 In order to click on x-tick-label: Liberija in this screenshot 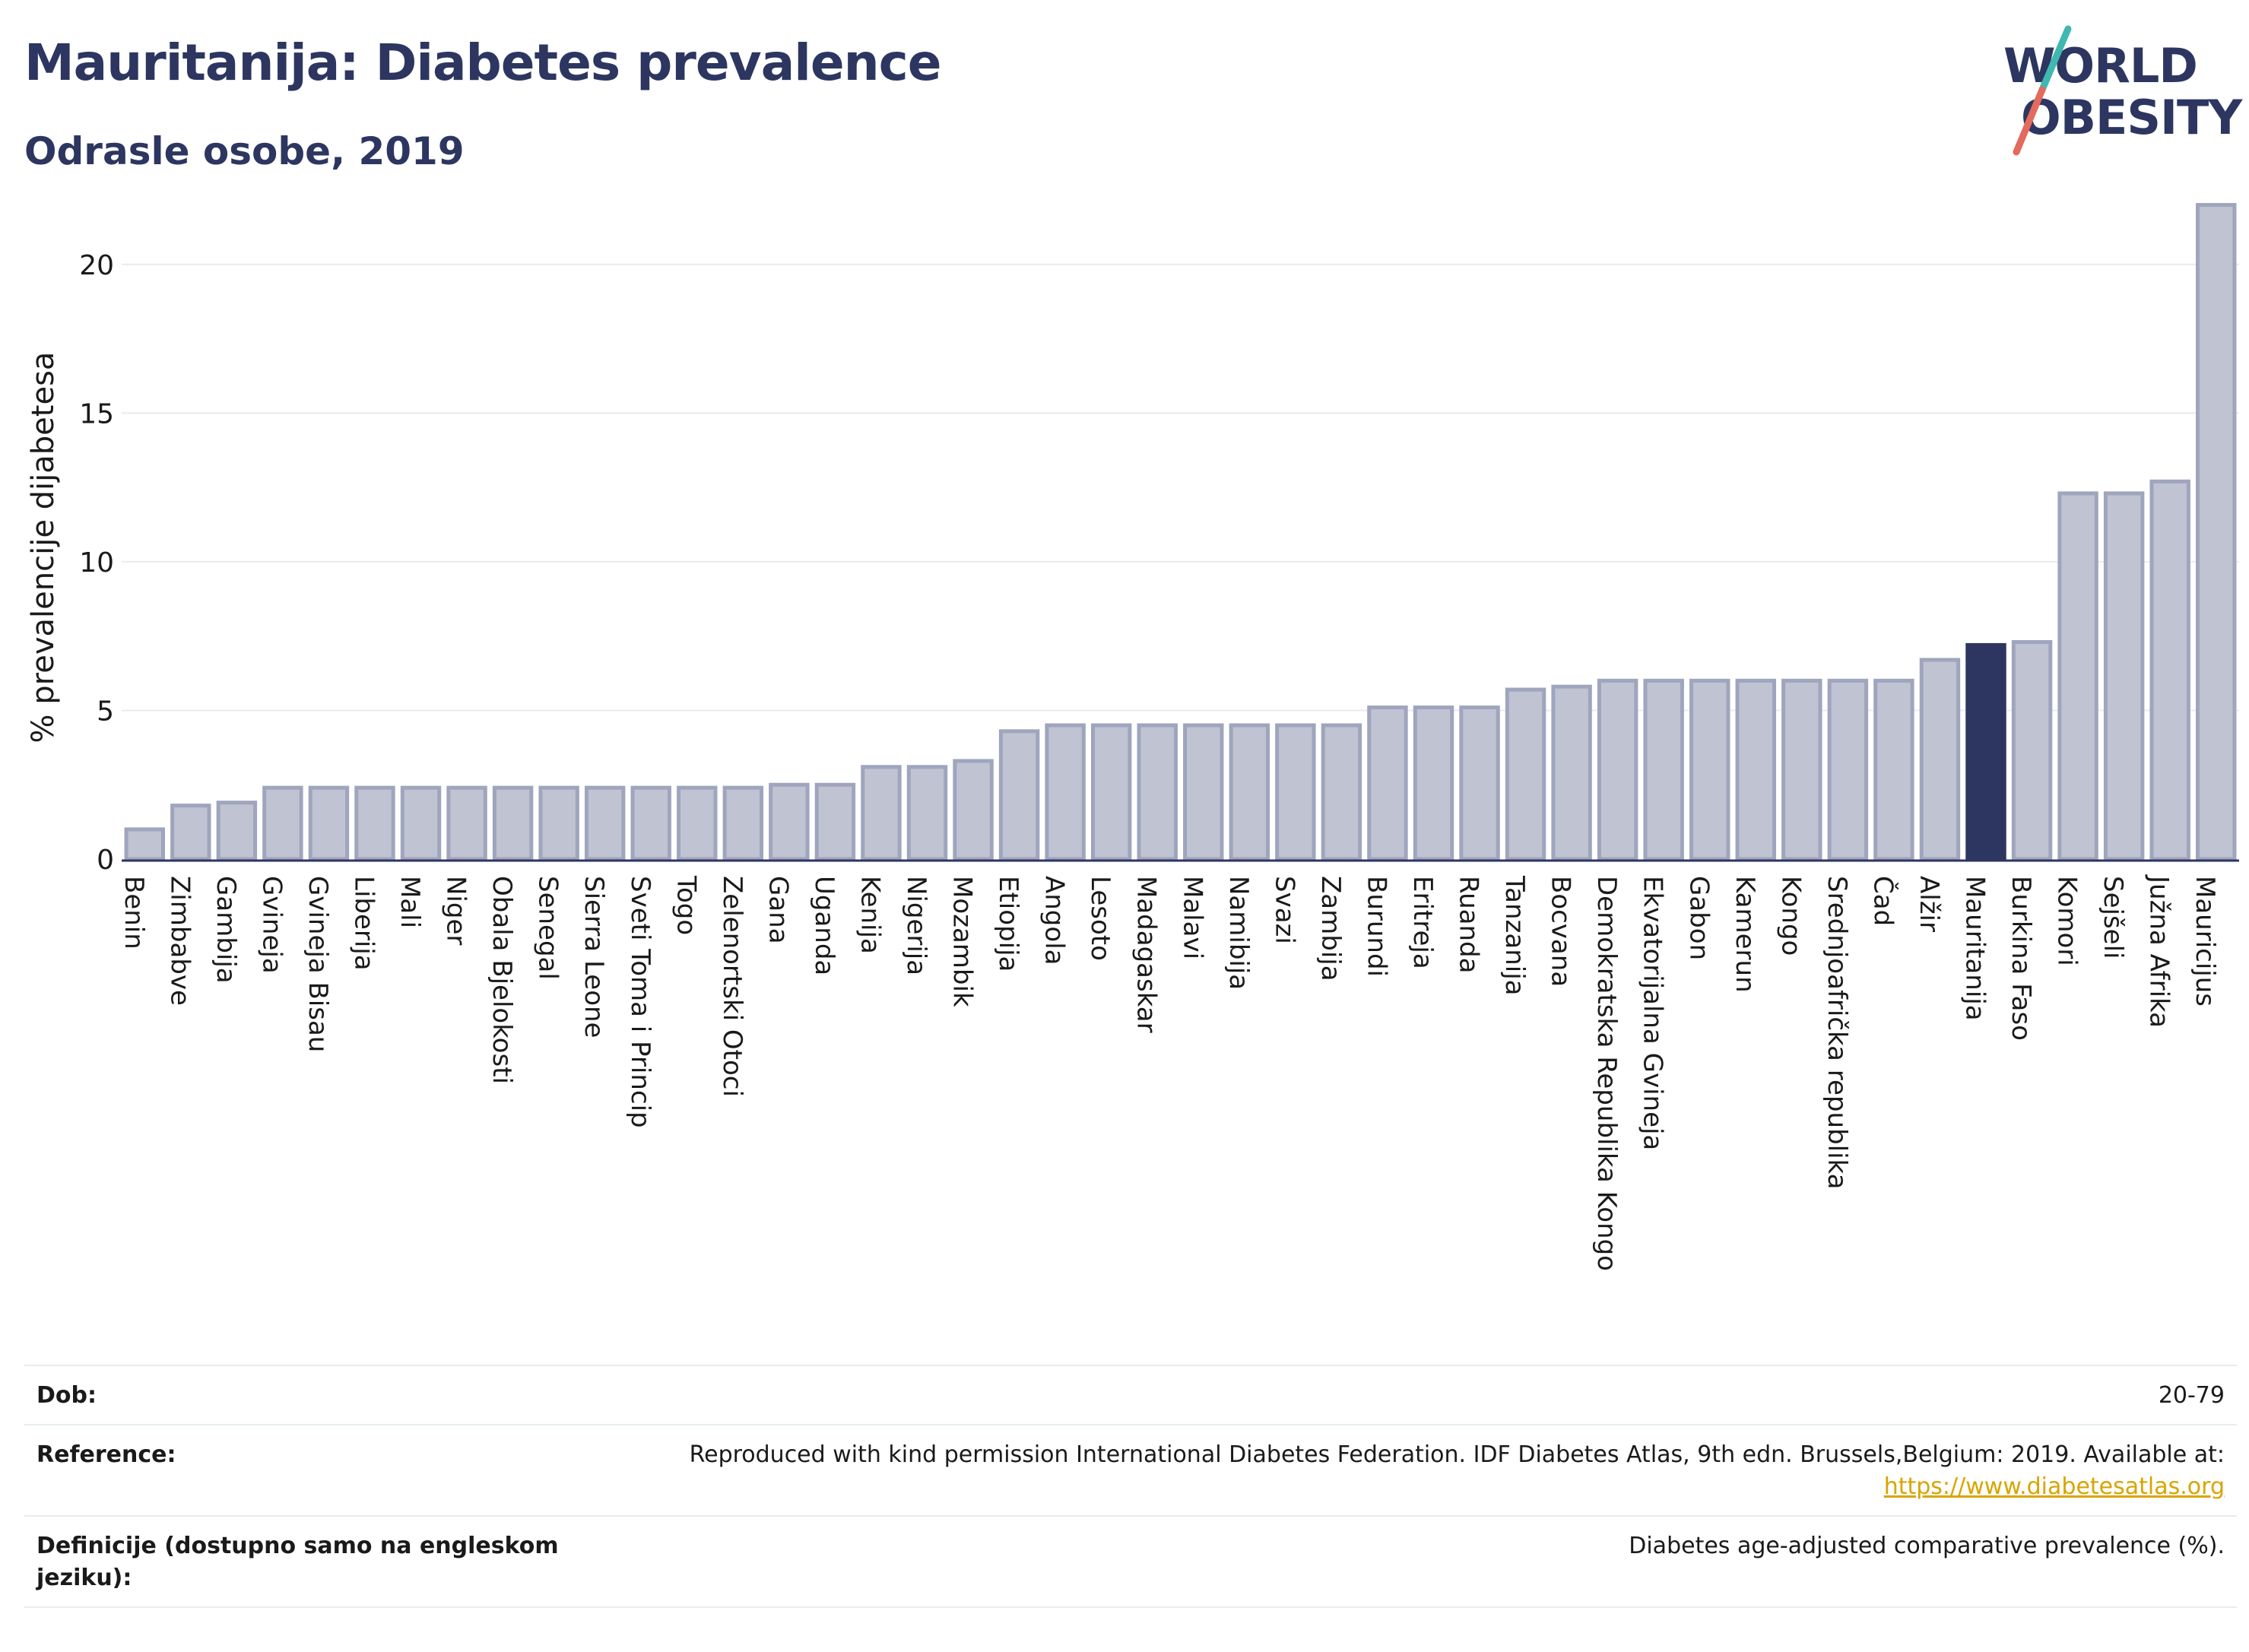, I will do `click(363, 923)`.